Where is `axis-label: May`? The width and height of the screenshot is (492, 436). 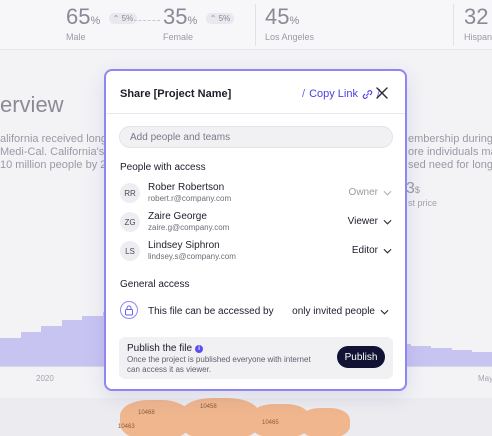 axis-label: May is located at coordinates (485, 378).